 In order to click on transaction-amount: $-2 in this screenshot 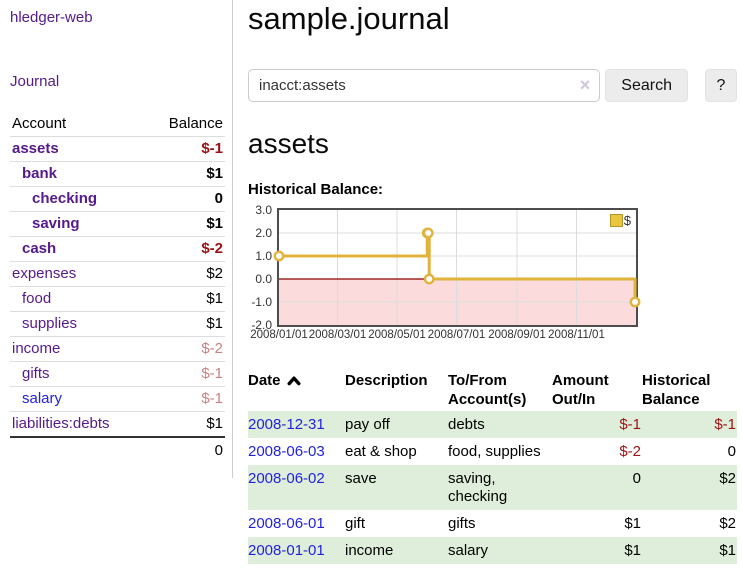, I will do `click(630, 451)`.